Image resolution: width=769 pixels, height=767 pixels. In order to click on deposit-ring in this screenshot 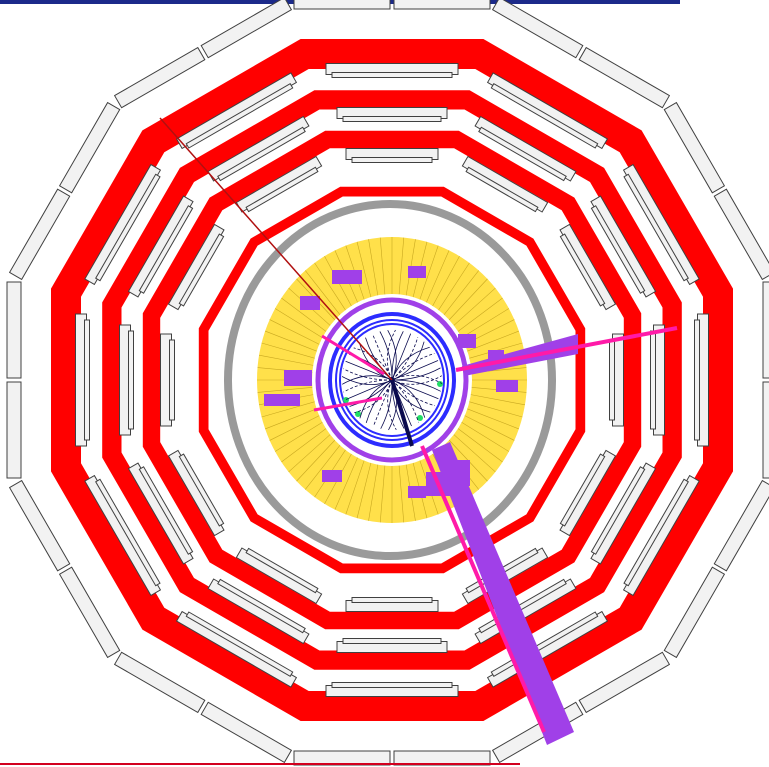, I will do `click(392, 380)`.